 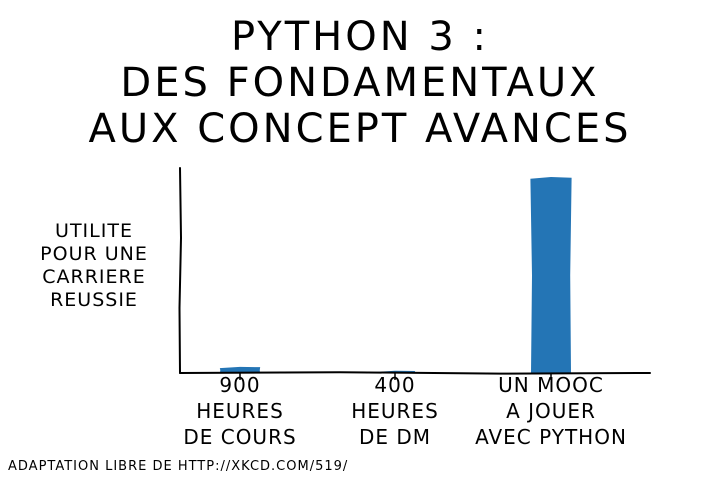 I want to click on title-line-3: AUX CONCEPT AVANCES, so click(x=360, y=129).